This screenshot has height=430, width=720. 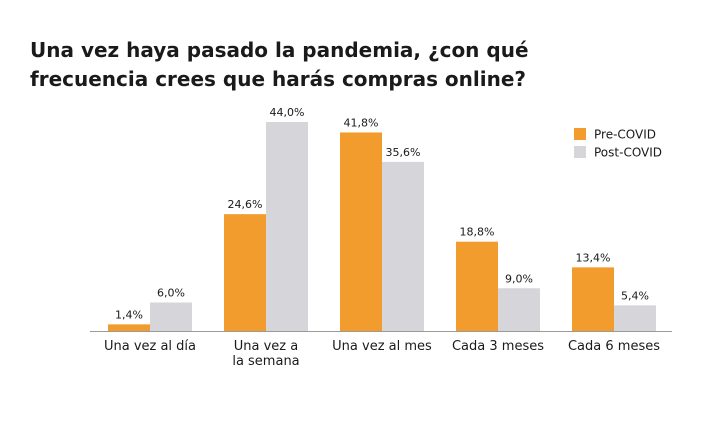 I want to click on data-label-pre-covid-5: 13,4%, so click(x=593, y=257).